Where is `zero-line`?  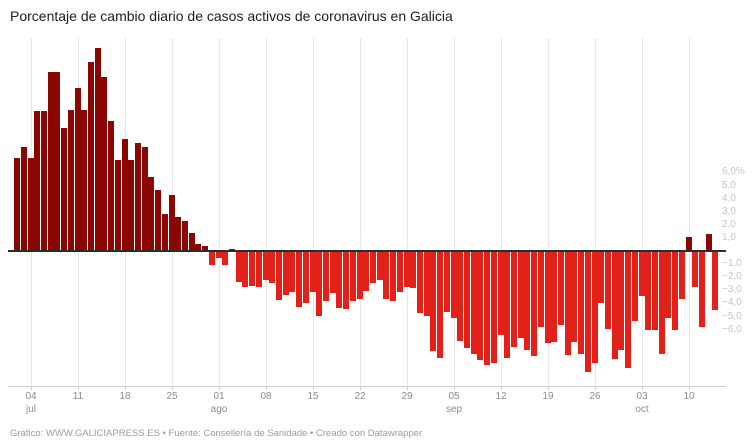 zero-line is located at coordinates (367, 251).